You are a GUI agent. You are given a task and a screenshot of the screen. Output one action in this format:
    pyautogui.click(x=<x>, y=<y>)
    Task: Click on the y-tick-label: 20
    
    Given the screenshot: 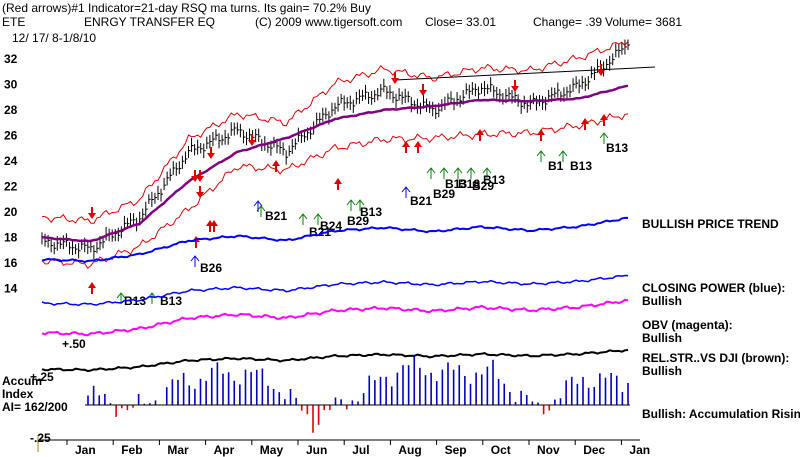 What is the action you would take?
    pyautogui.click(x=11, y=212)
    